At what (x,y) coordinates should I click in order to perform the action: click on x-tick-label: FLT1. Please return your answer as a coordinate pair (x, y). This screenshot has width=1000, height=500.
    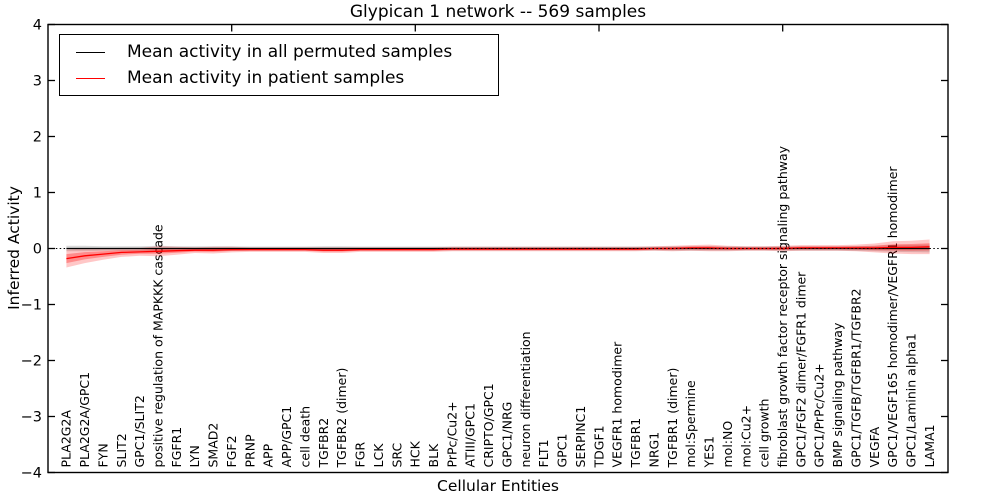
    Looking at the image, I should click on (543, 453).